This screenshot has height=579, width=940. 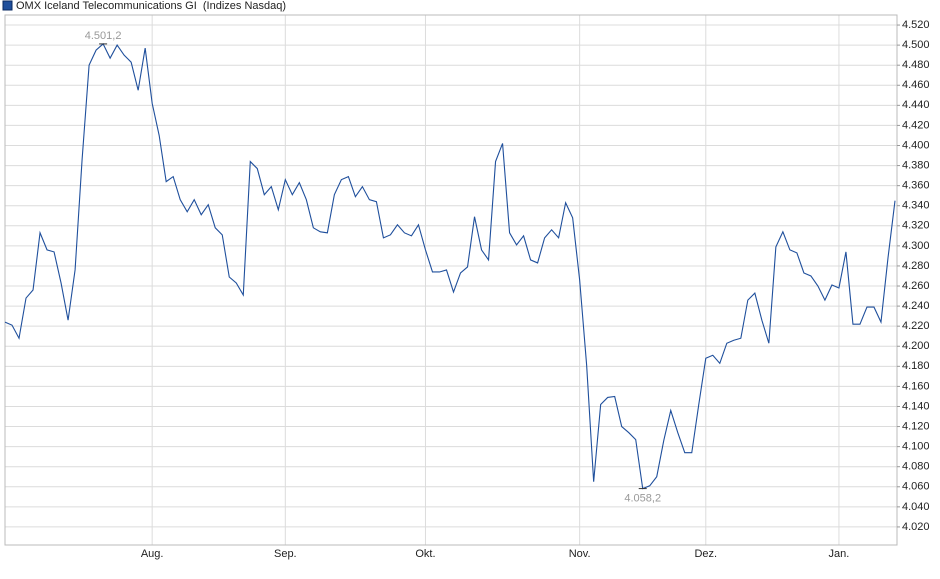 What do you see at coordinates (916, 467) in the screenshot?
I see `y-tick-label: 4.080` at bounding box center [916, 467].